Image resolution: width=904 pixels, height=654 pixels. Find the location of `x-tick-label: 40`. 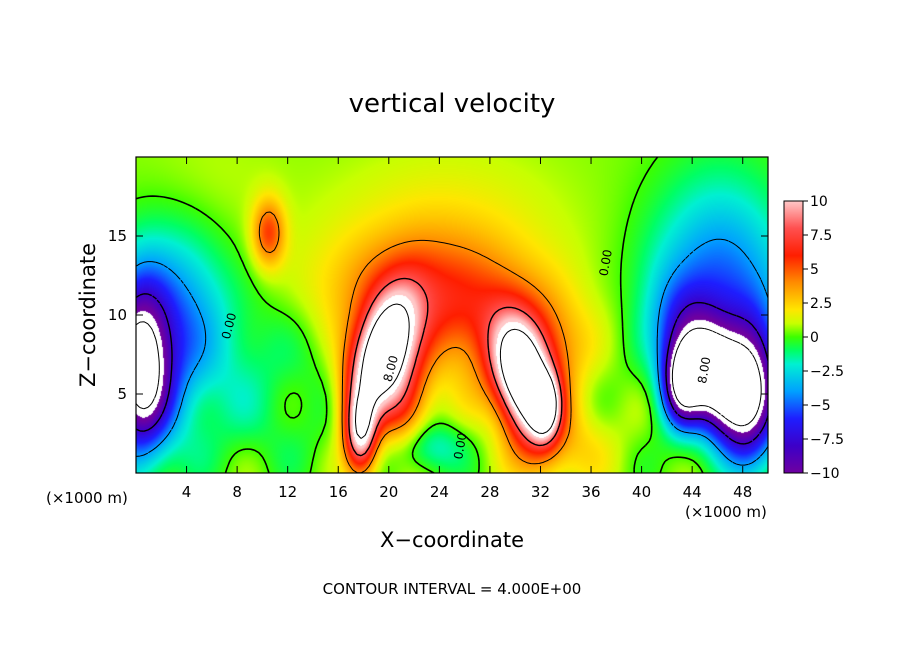

x-tick-label: 40 is located at coordinates (641, 492).